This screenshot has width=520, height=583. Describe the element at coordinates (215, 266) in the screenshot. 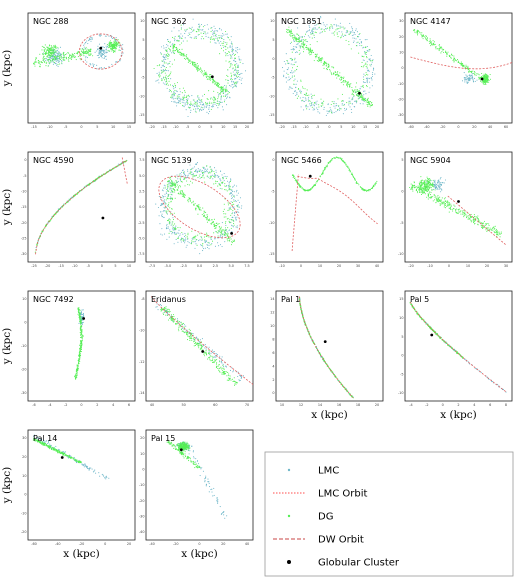

I see `x-tick-label: 2.5` at that location.